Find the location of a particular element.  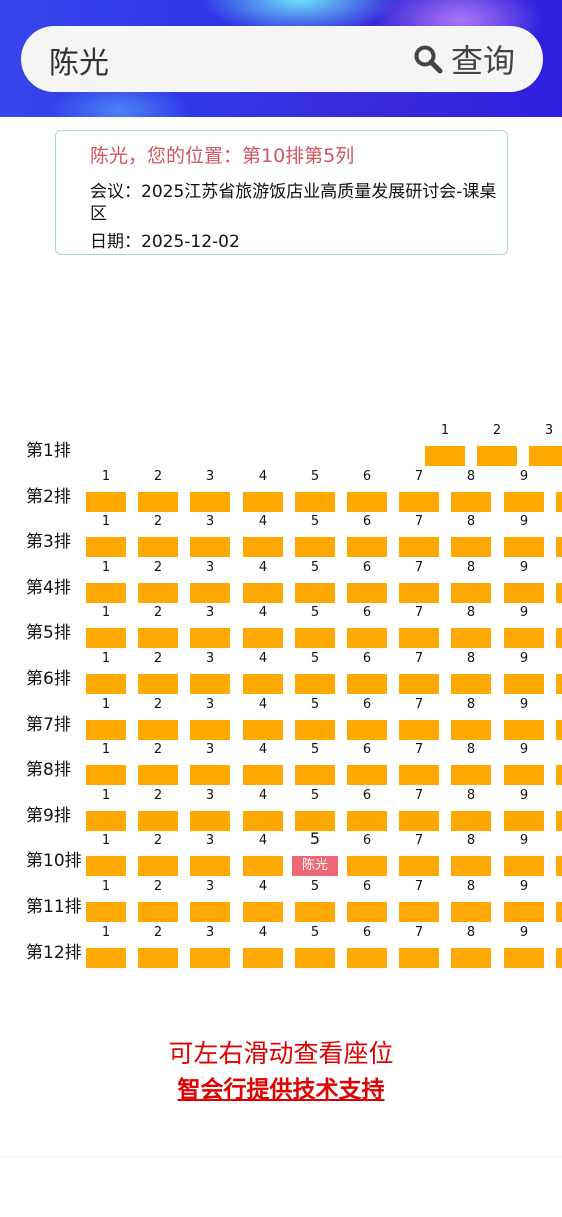

my-seat: 陈光 is located at coordinates (315, 866).